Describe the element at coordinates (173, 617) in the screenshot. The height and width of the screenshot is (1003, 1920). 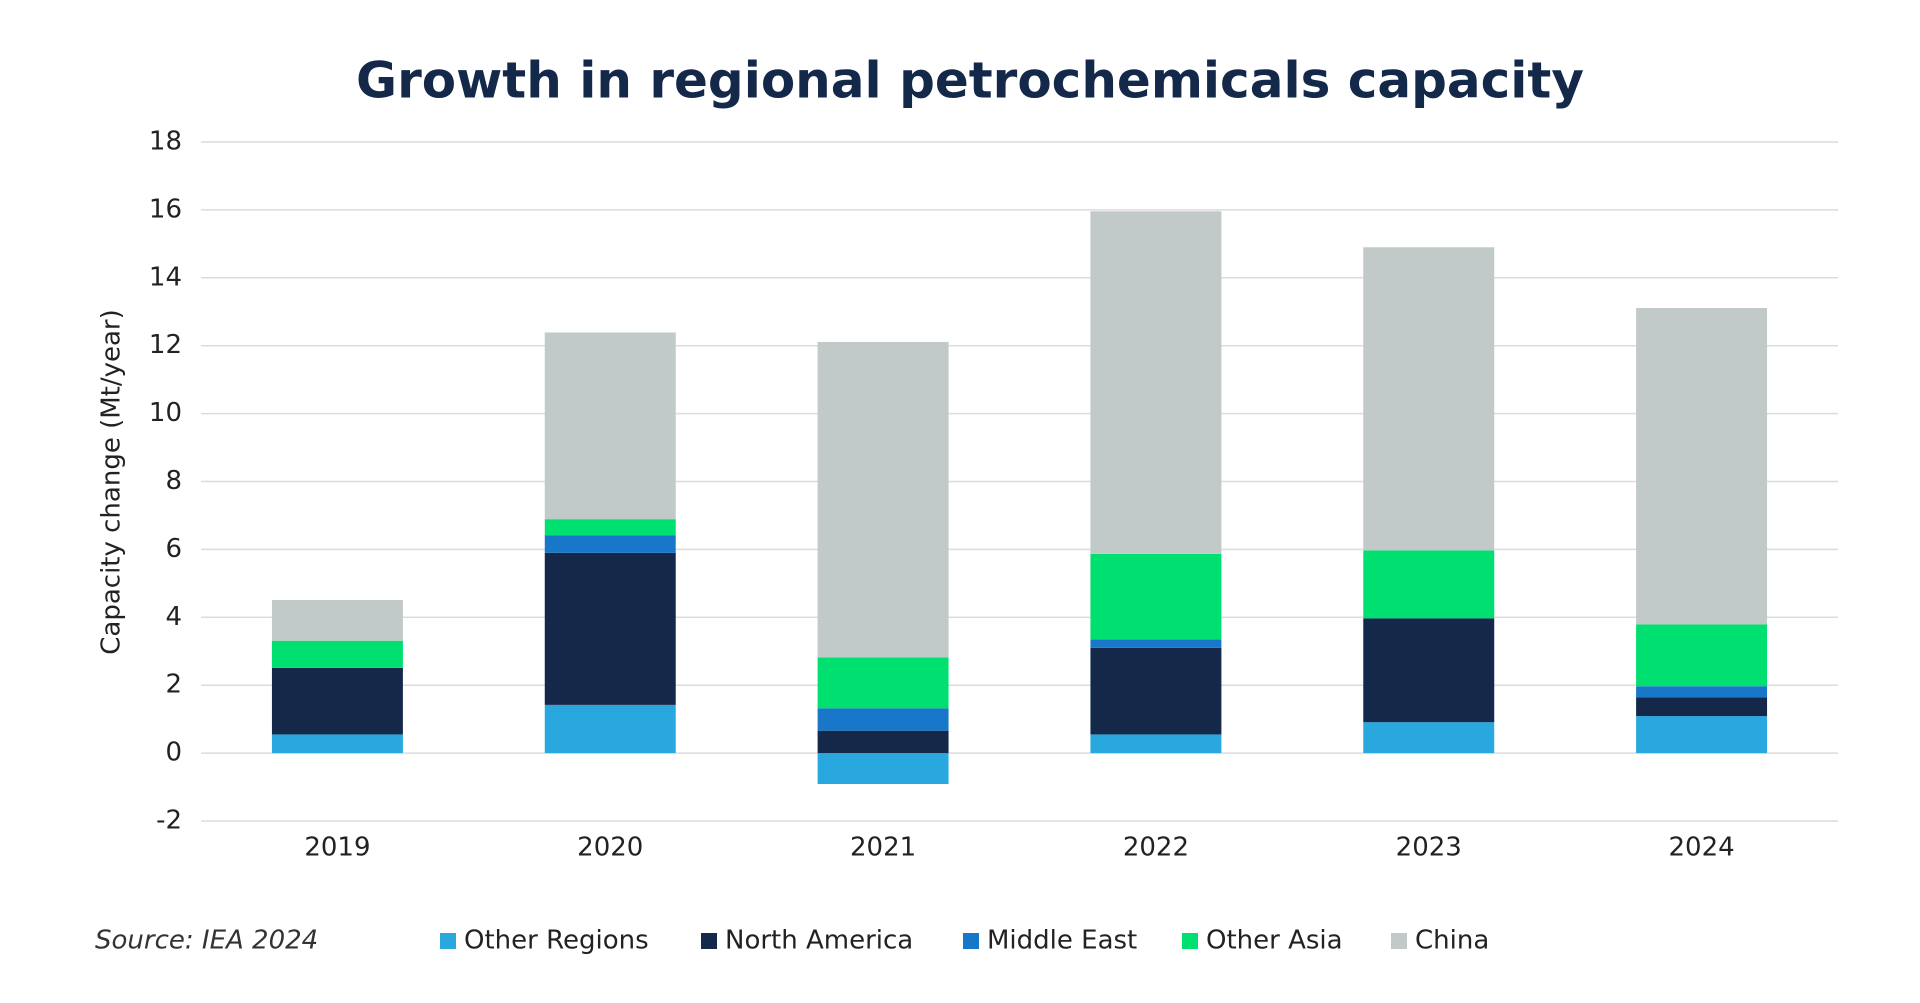
I see `y-tick-label: 4` at that location.